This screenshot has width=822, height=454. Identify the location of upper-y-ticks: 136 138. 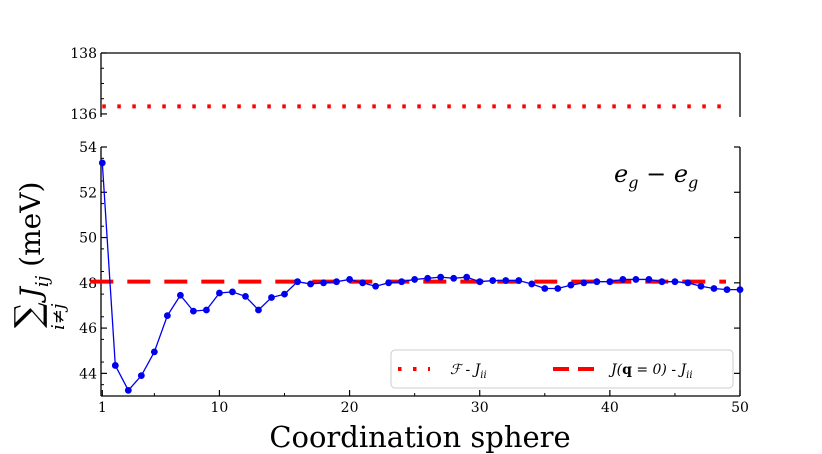
(88, 84).